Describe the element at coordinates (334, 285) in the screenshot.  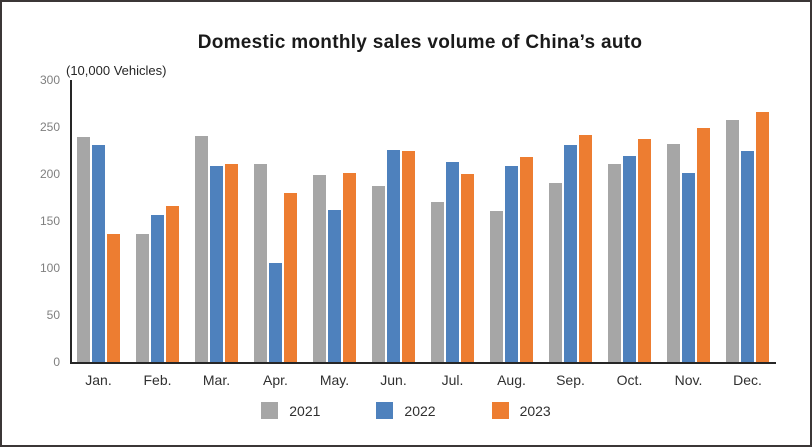
I see `bar-2022-may` at that location.